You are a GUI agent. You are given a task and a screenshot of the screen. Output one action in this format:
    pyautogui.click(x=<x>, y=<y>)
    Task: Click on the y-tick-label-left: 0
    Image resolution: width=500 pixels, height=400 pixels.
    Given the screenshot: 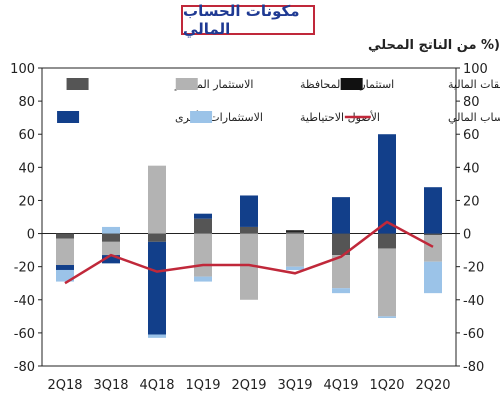 What is the action you would take?
    pyautogui.click(x=31, y=235)
    